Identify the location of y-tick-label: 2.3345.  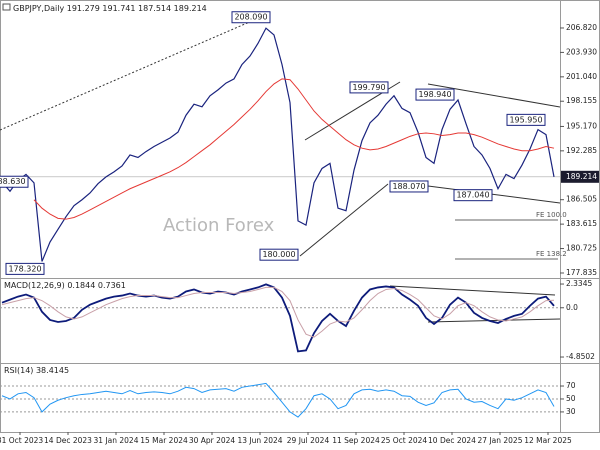
(579, 283).